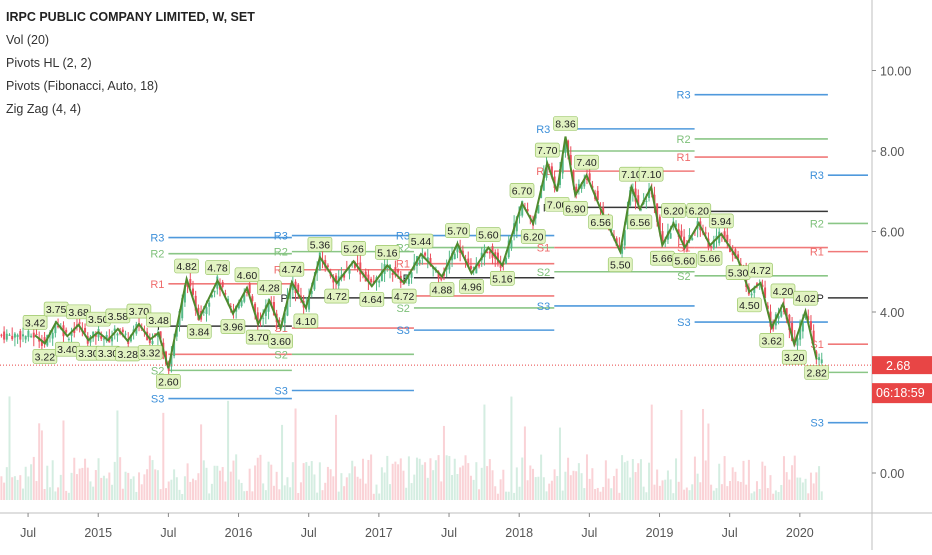 The height and width of the screenshot is (555, 932). Describe the element at coordinates (387, 253) in the screenshot. I see `swing-label: 5.16` at that location.